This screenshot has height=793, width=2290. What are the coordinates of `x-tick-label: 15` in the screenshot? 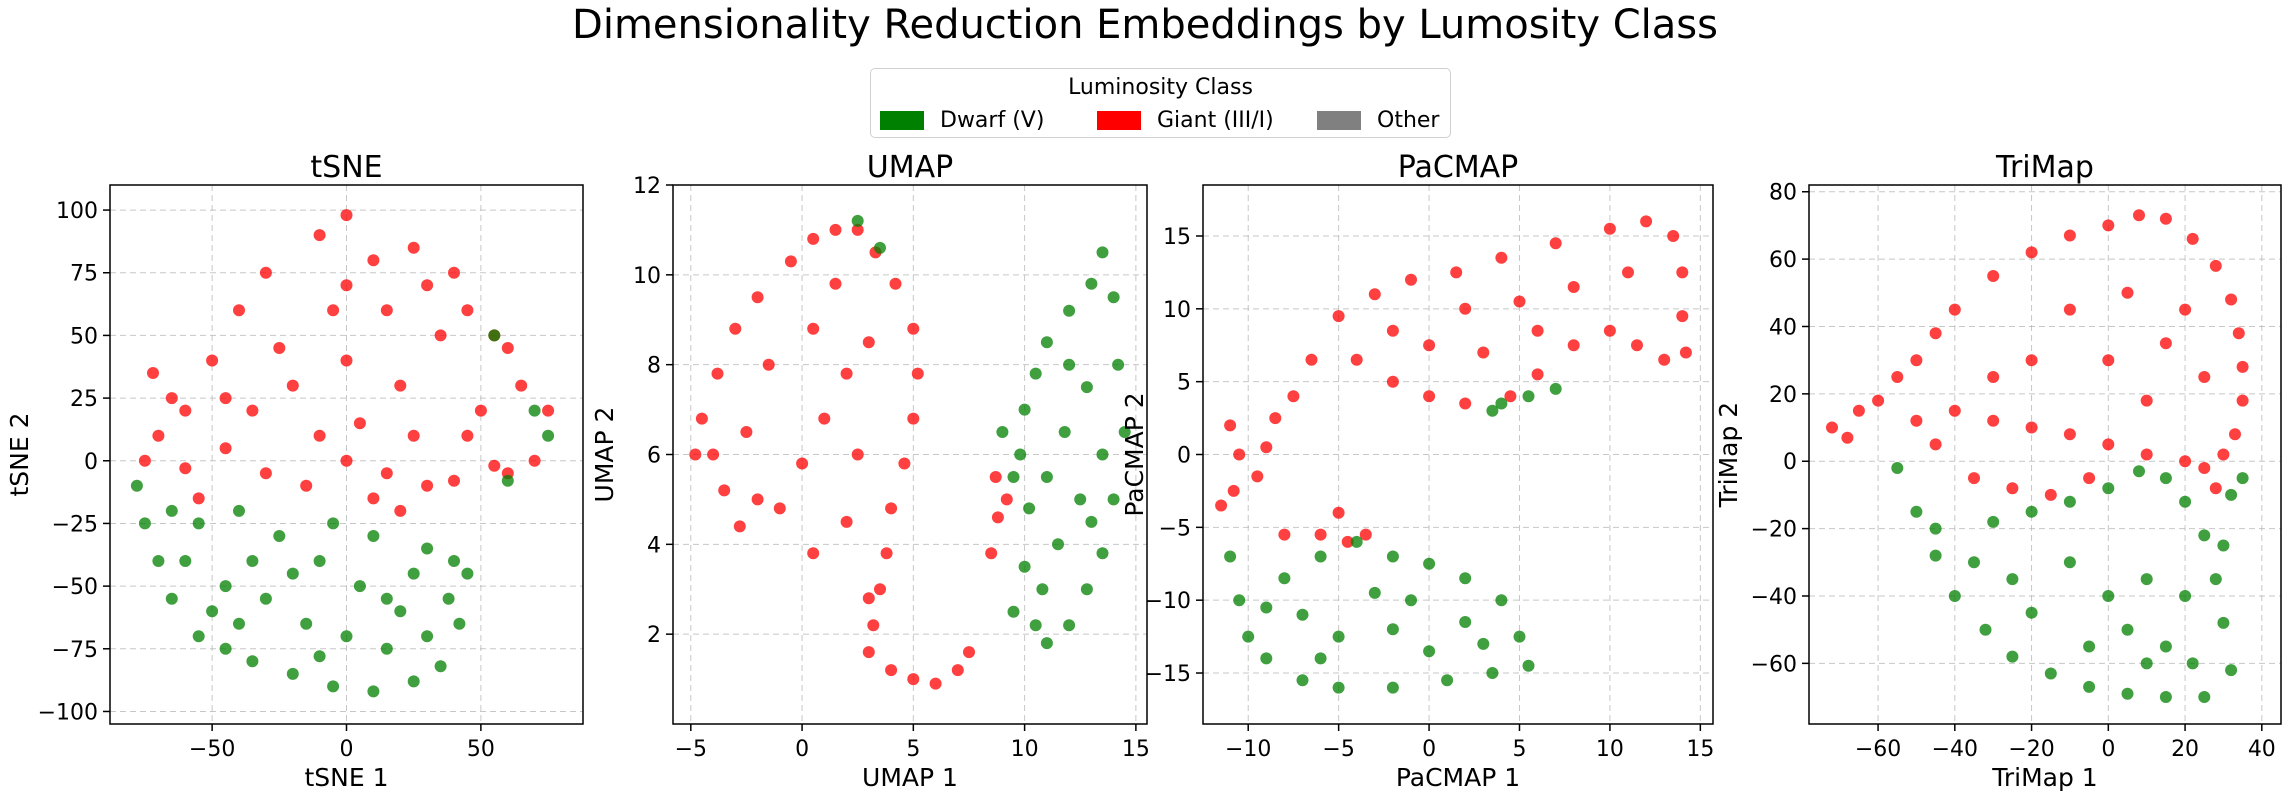 It's located at (1700, 749).